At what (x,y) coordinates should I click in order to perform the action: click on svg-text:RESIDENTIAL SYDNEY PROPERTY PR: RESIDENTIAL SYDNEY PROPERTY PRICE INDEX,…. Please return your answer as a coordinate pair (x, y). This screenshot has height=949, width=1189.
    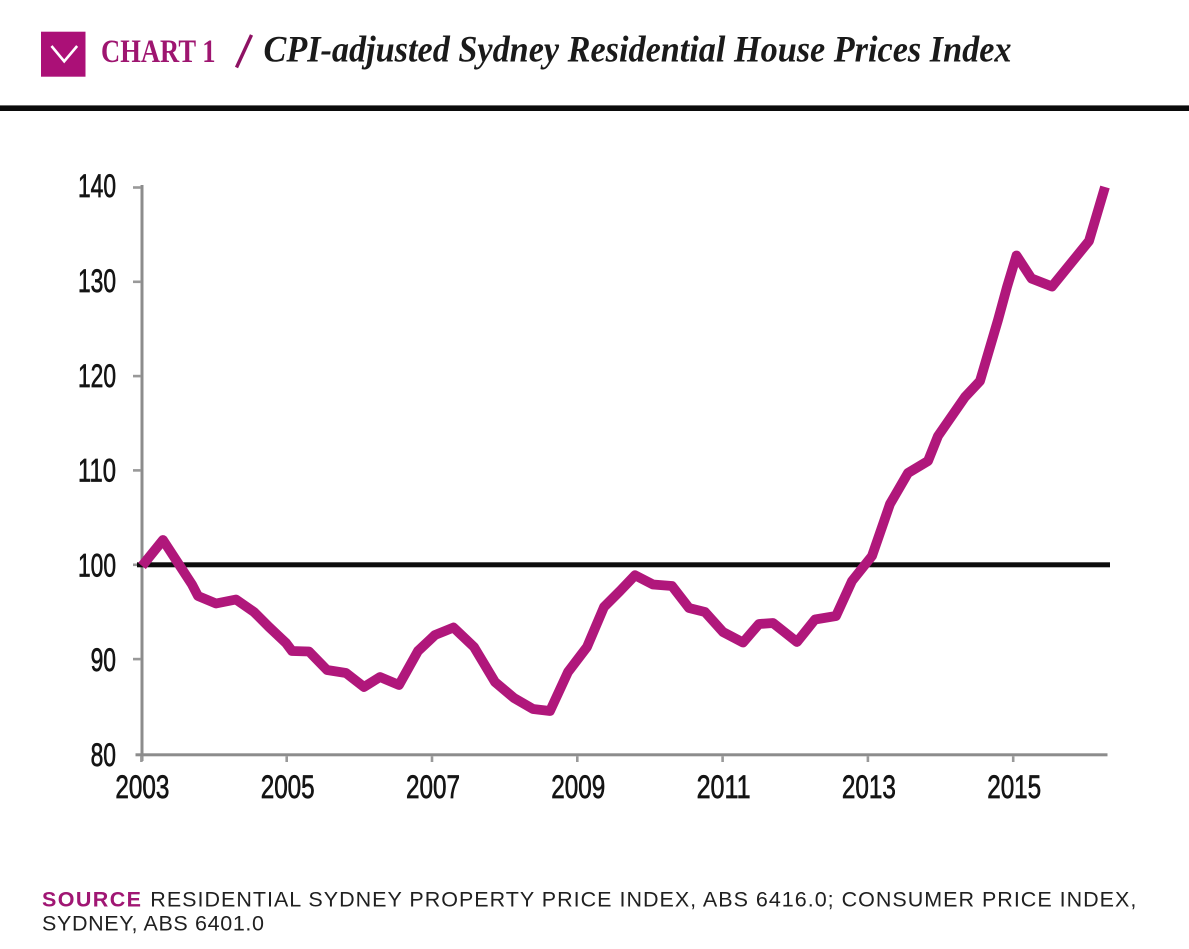
    Looking at the image, I should click on (643, 900).